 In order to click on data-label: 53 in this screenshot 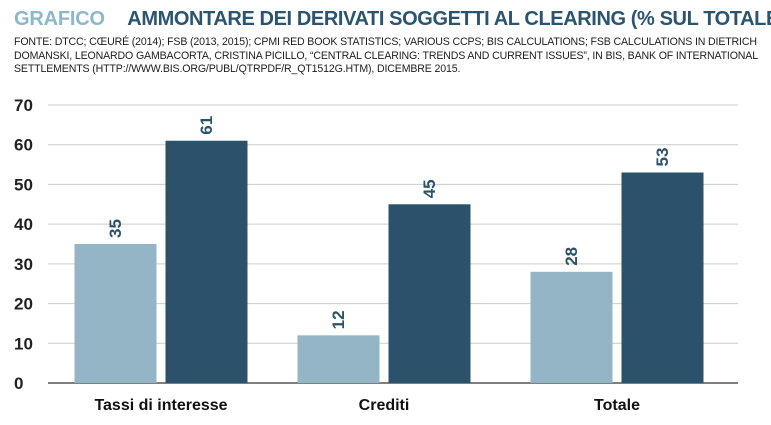, I will do `click(662, 157)`.